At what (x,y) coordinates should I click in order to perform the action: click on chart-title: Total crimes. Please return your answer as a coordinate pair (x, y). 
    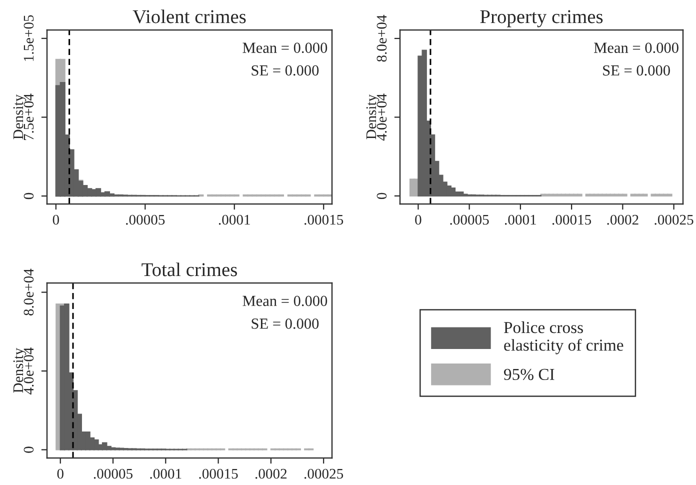
    Looking at the image, I should click on (189, 269).